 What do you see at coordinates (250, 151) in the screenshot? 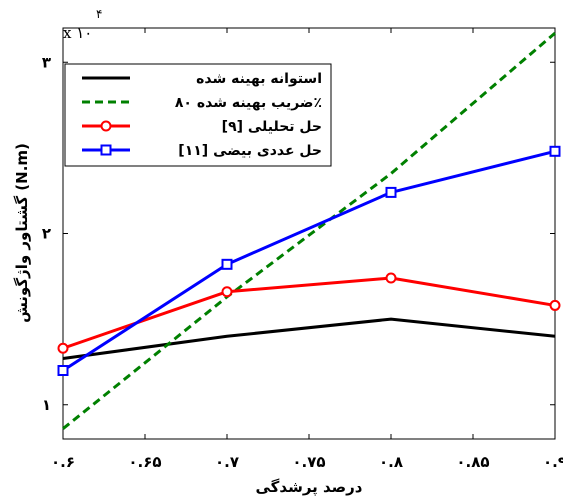
I see `legend-label: حل عددی بیضی [۱۱]` at bounding box center [250, 151].